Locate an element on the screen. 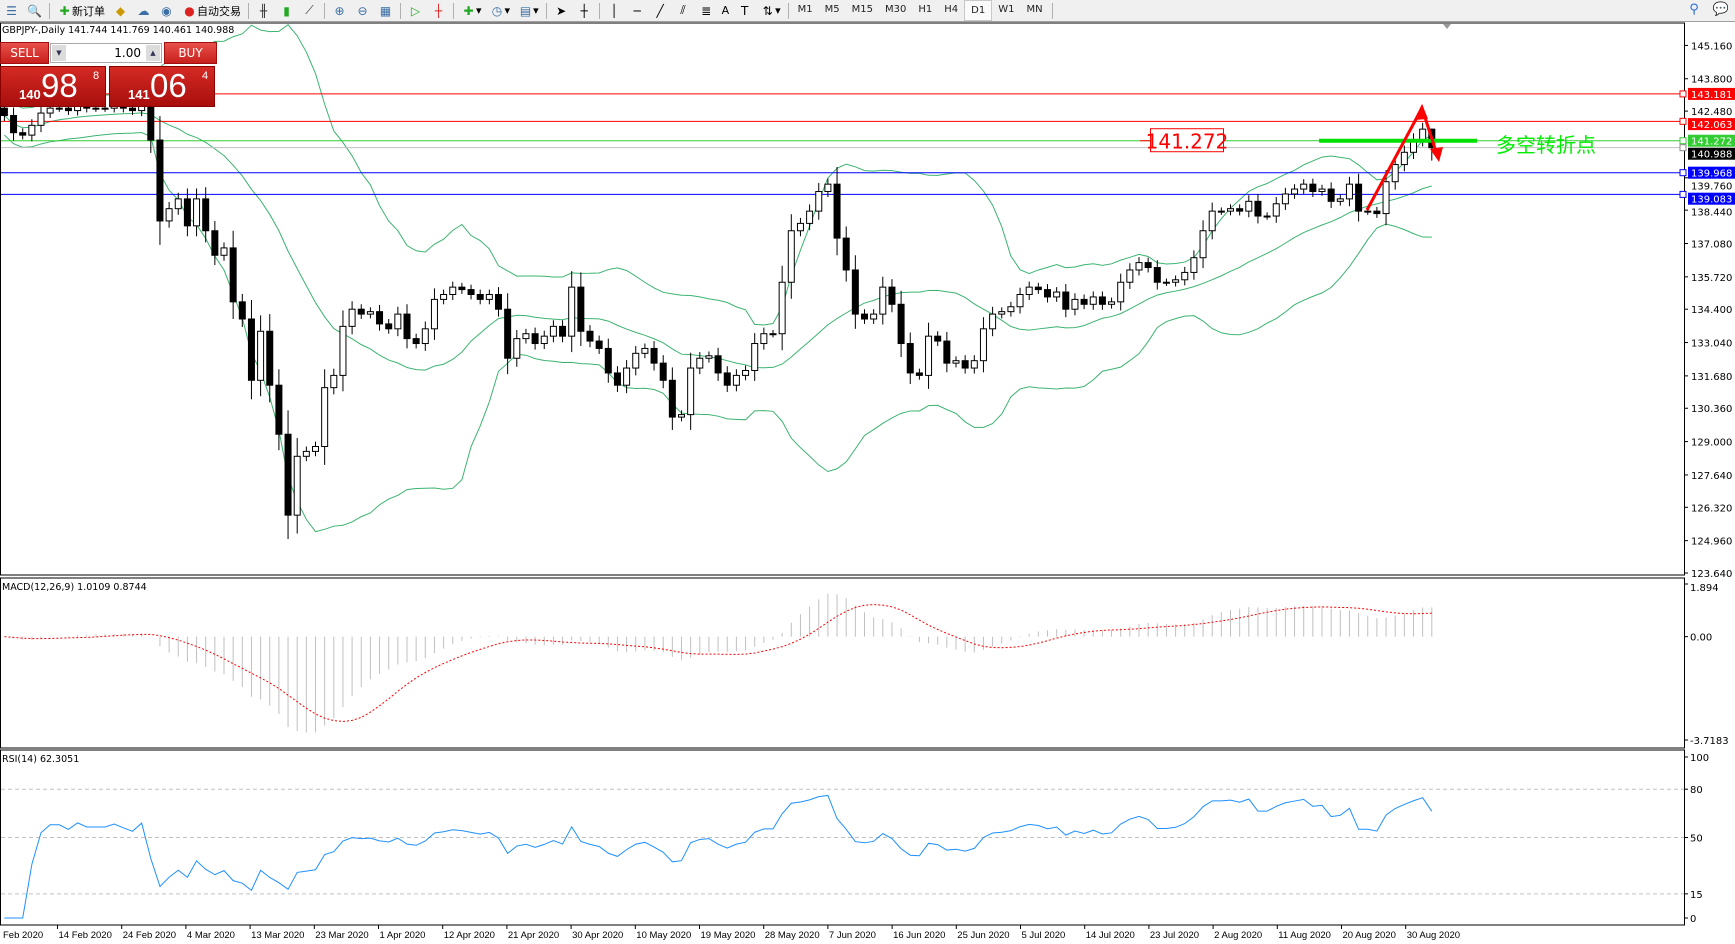 Image resolution: width=1735 pixels, height=944 pixels. arrows-tool: ⇅ ▾ is located at coordinates (770, 10).